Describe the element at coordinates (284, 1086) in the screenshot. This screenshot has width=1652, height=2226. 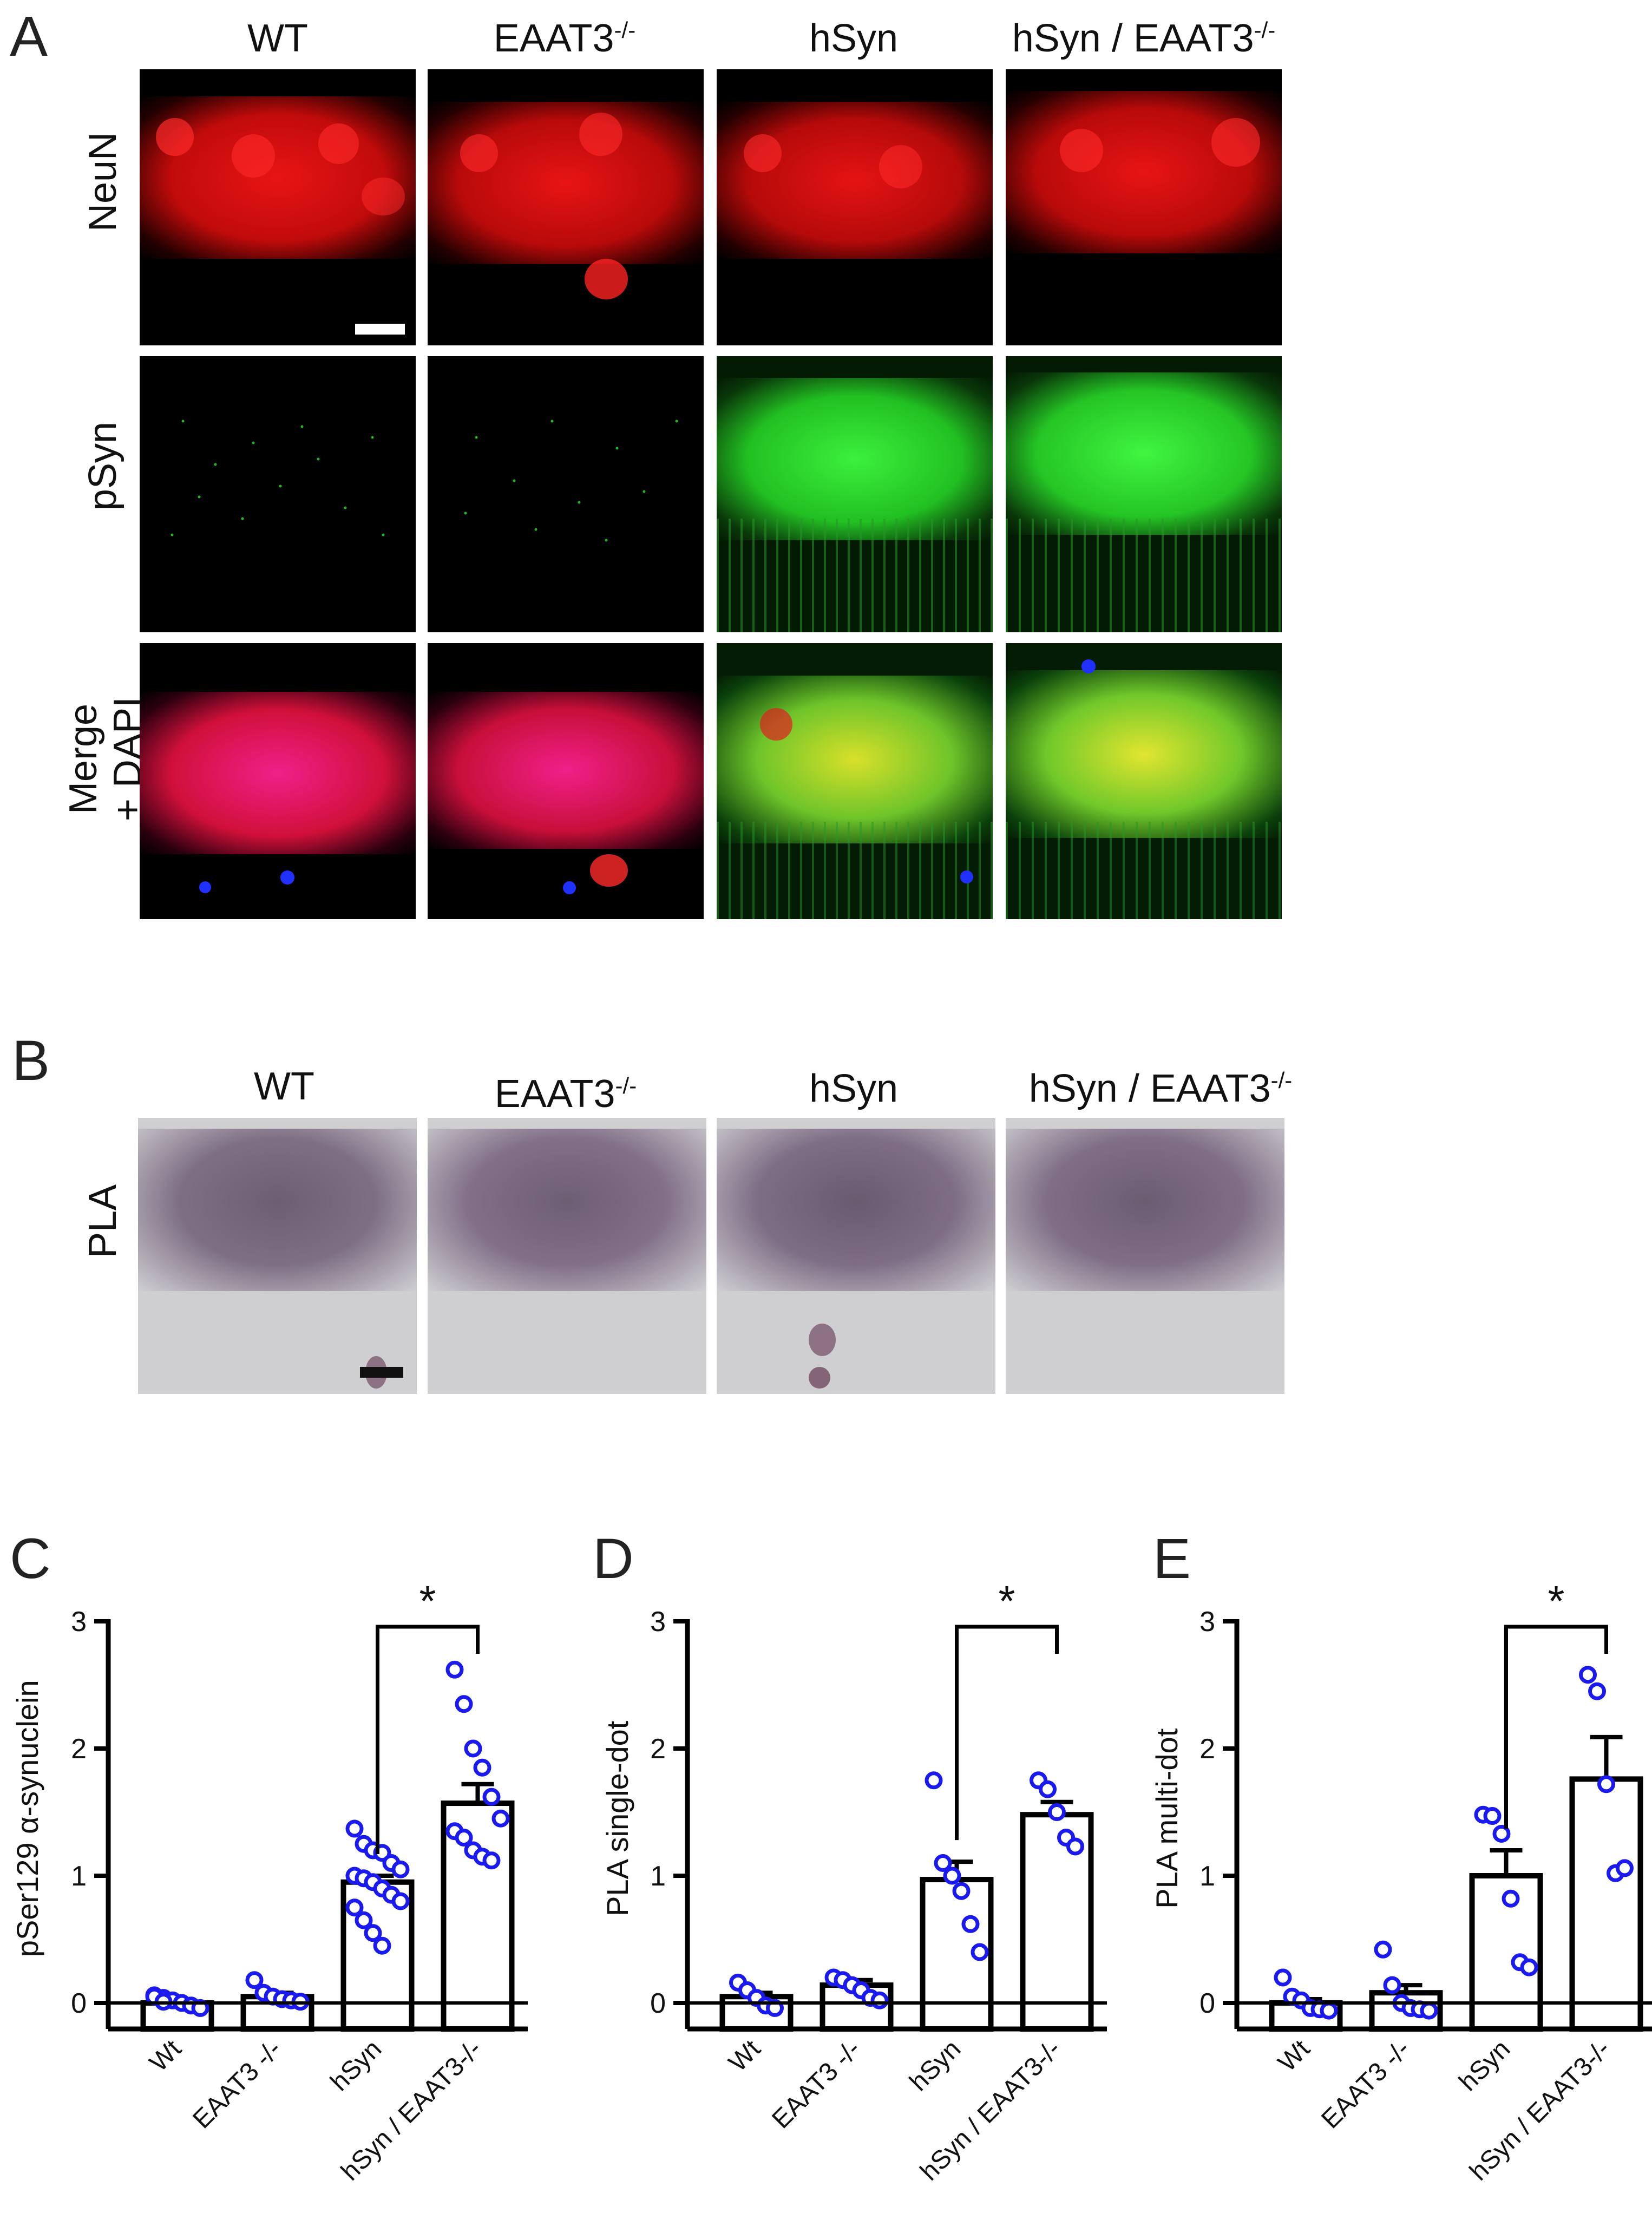
I see `panel-b-col-label-wt: WT` at that location.